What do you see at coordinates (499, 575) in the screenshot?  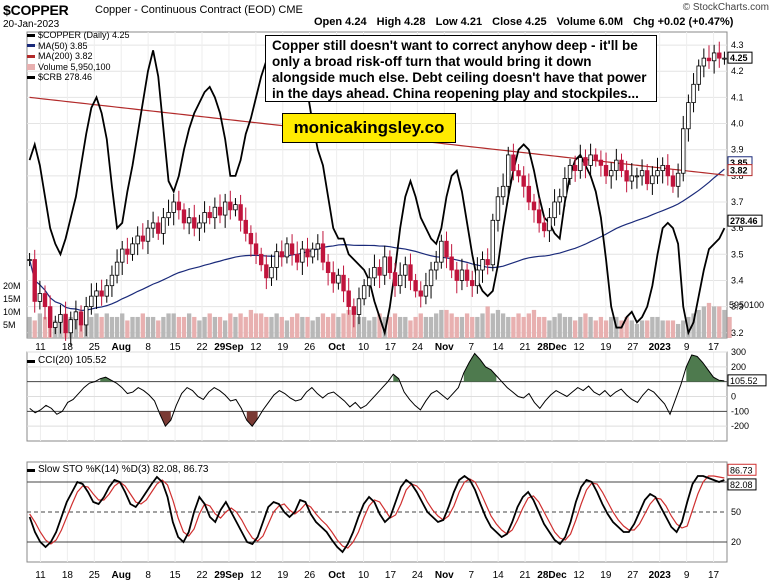 I see `date-tick-label: 14` at bounding box center [499, 575].